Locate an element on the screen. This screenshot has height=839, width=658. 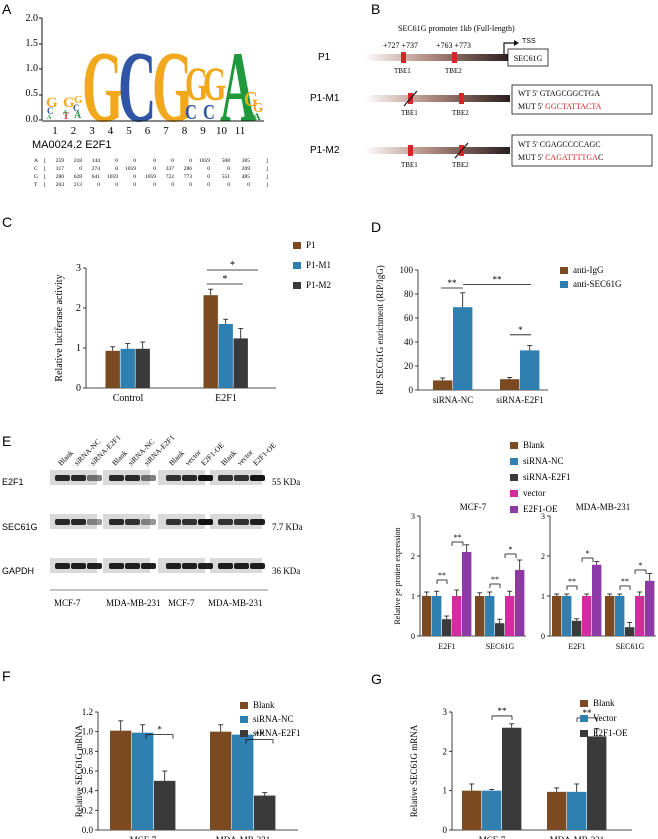
y-tick-label: 0.0 is located at coordinates (88, 830).